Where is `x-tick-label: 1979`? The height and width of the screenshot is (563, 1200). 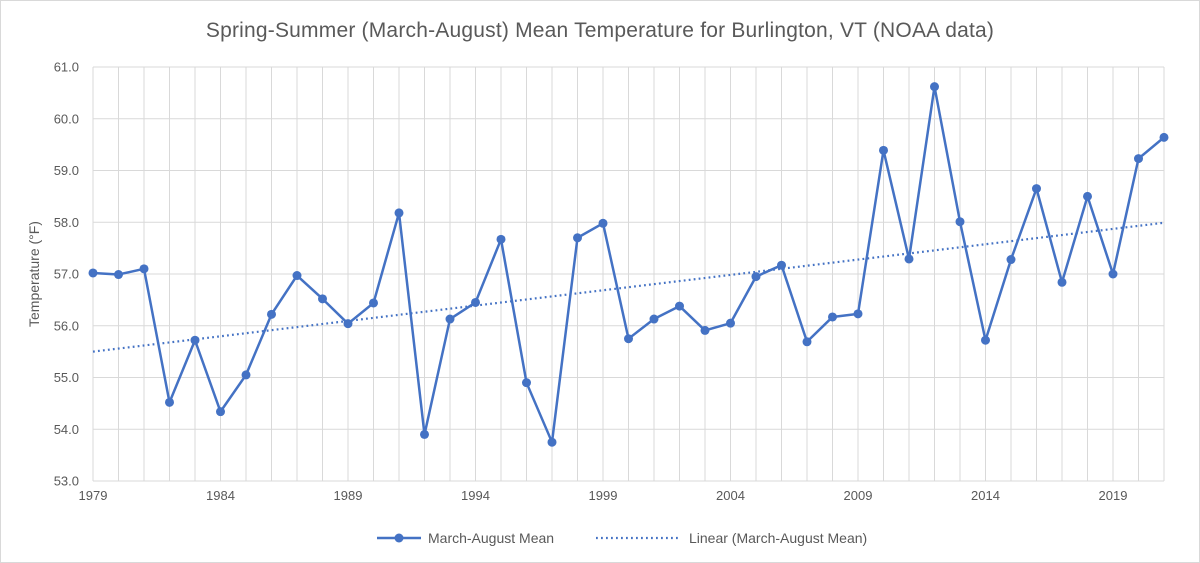
x-tick-label: 1979 is located at coordinates (93, 495).